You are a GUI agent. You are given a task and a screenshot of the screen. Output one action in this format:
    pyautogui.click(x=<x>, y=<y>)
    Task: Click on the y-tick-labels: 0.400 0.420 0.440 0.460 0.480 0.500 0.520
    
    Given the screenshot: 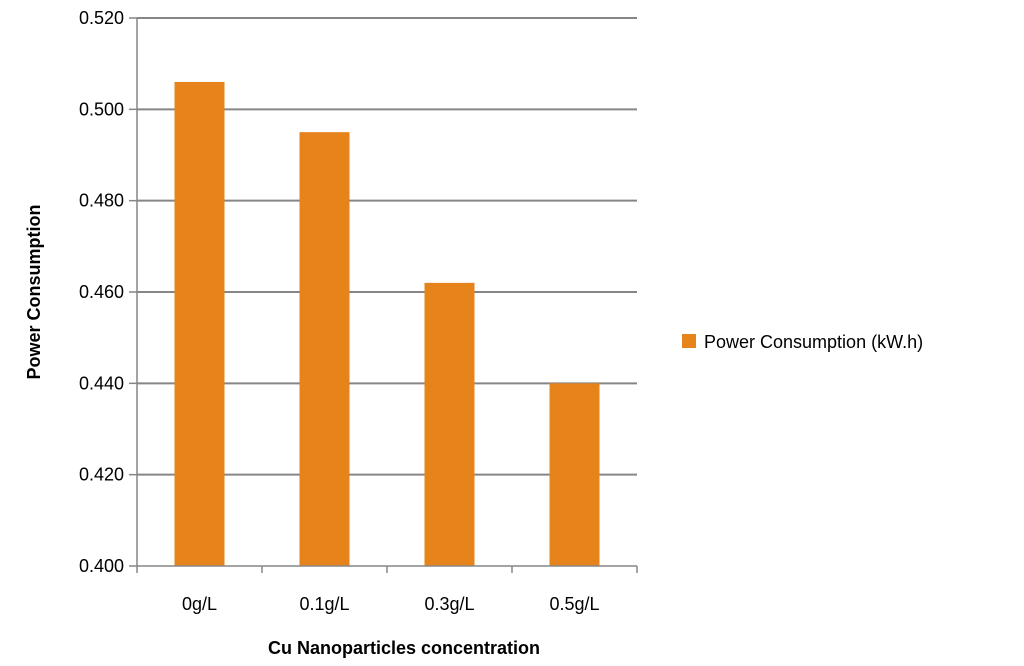 What is the action you would take?
    pyautogui.click(x=101, y=292)
    